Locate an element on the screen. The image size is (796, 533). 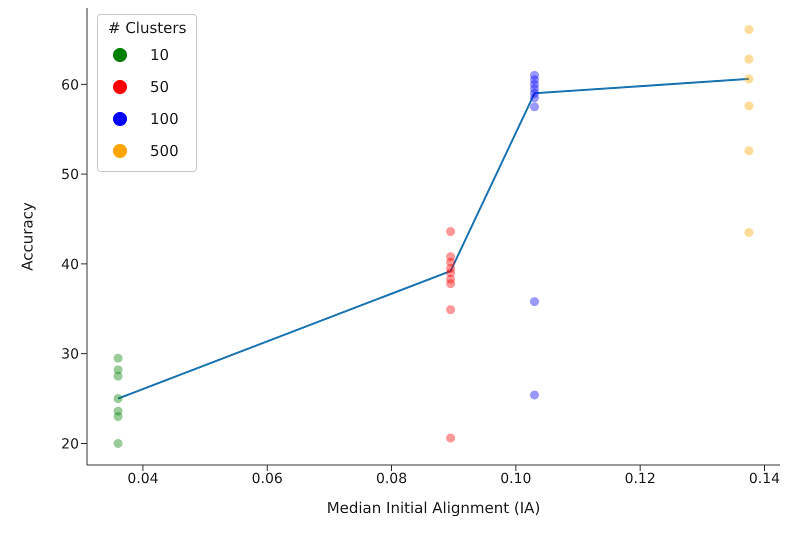
x-tick-label: 0.04 is located at coordinates (143, 478).